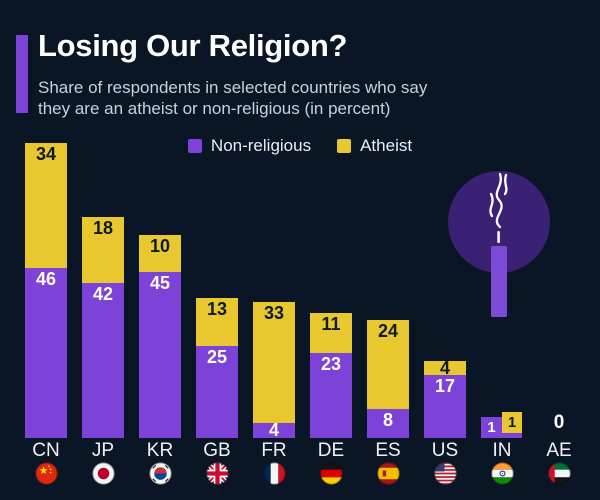  Describe the element at coordinates (160, 450) in the screenshot. I see `category-label-kr: KR` at that location.